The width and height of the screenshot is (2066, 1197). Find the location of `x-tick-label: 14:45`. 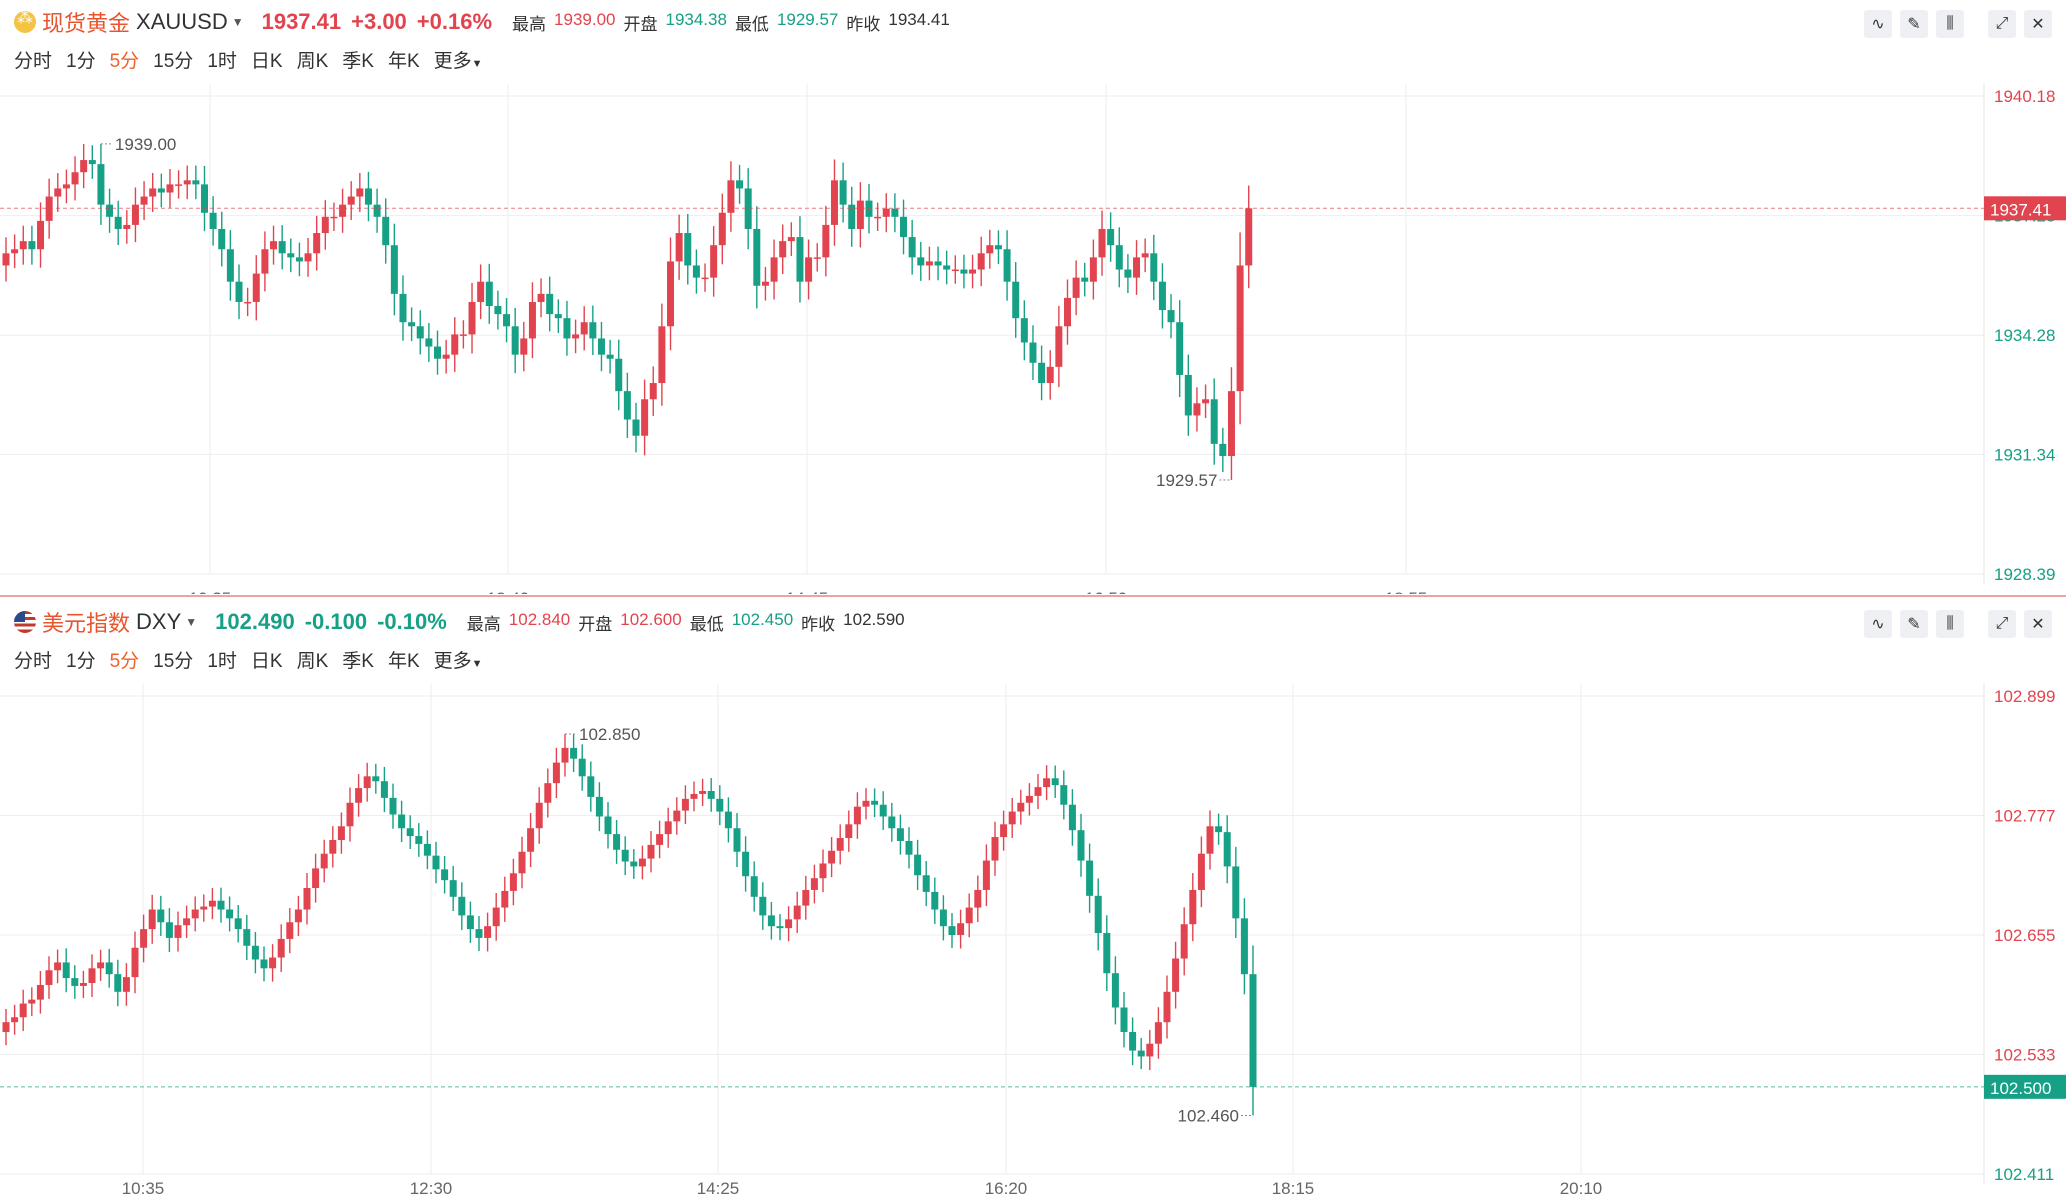

x-tick-label: 14:45 is located at coordinates (807, 591).